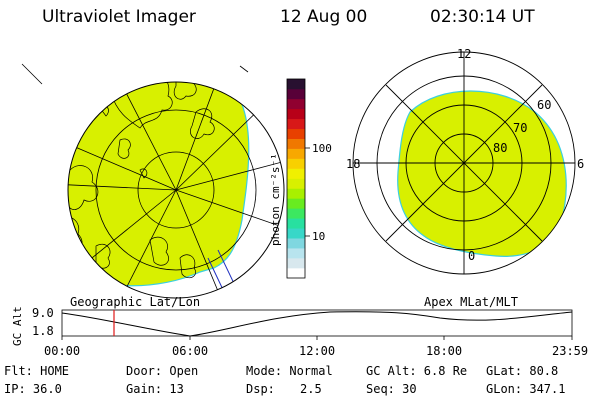  I want to click on color-bar: 100 10 photon cm⁻²s⁻¹, so click(300, 178).